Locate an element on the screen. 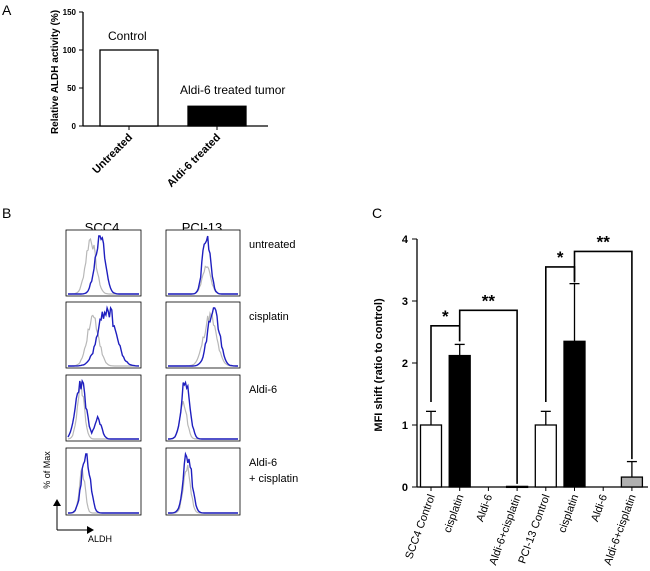 This screenshot has width=650, height=571. panel-b-control-curve is located at coordinates (103, 340).